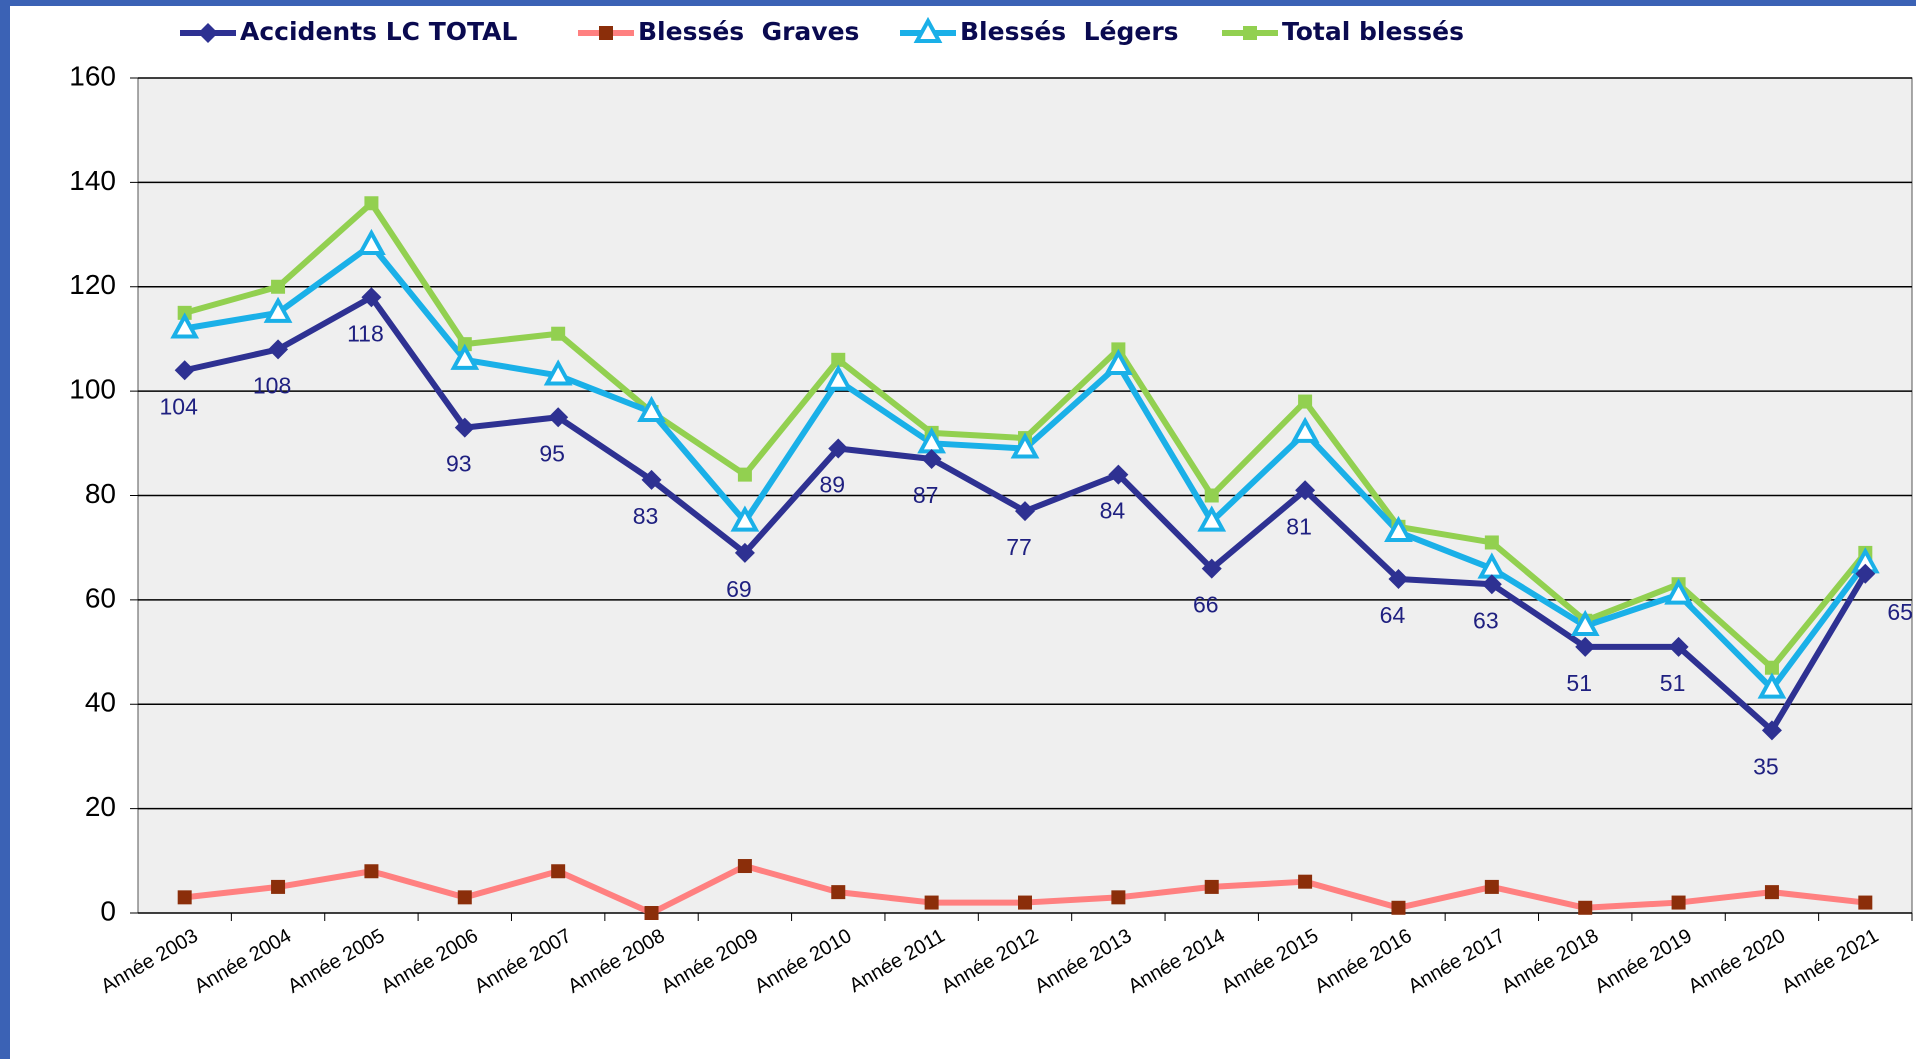 This screenshot has height=1064, width=1916. What do you see at coordinates (990, 961) in the screenshot?
I see `x-tick-label: Année 2012` at bounding box center [990, 961].